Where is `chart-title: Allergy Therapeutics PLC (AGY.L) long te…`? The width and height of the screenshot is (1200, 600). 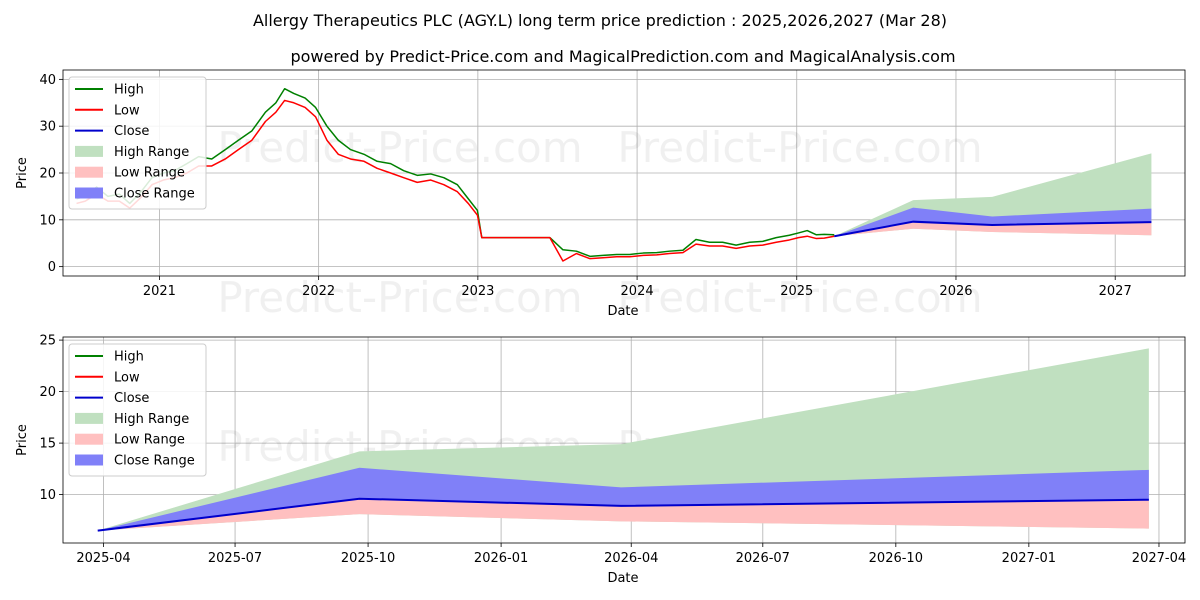 chart-title: Allergy Therapeutics PLC (AGY.L) long te… is located at coordinates (600, 20).